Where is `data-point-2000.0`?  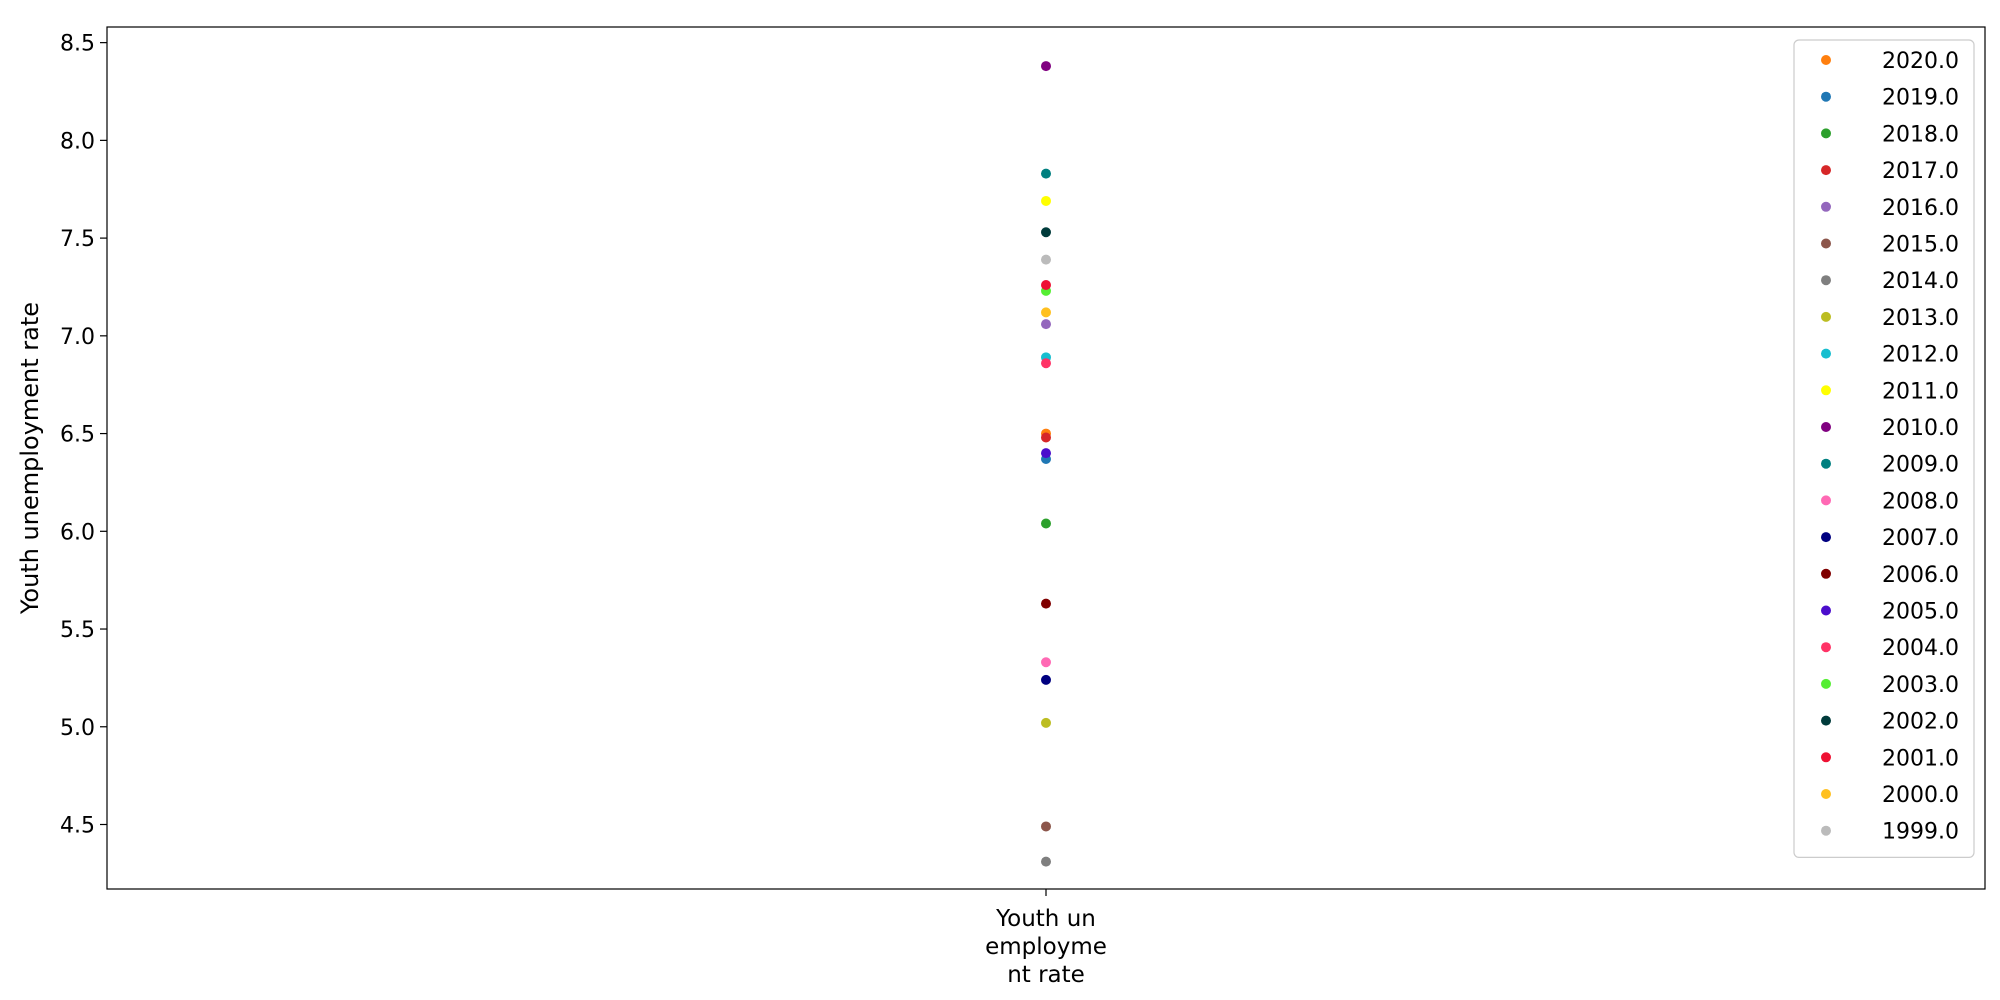
data-point-2000.0 is located at coordinates (1046, 312).